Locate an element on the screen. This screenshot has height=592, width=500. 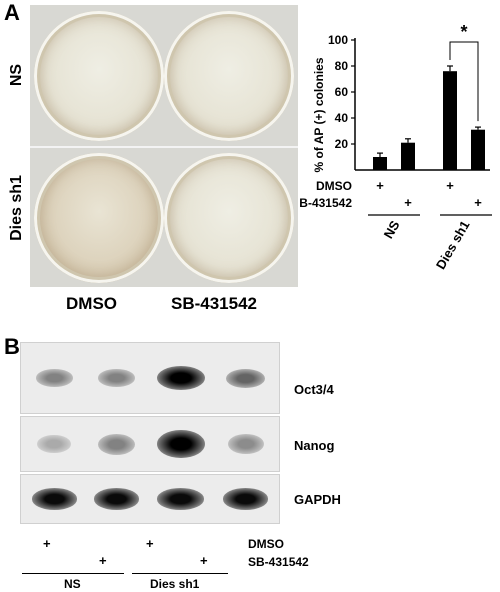
b-group-diessh1: Dies sh1 is located at coordinates (175, 584).